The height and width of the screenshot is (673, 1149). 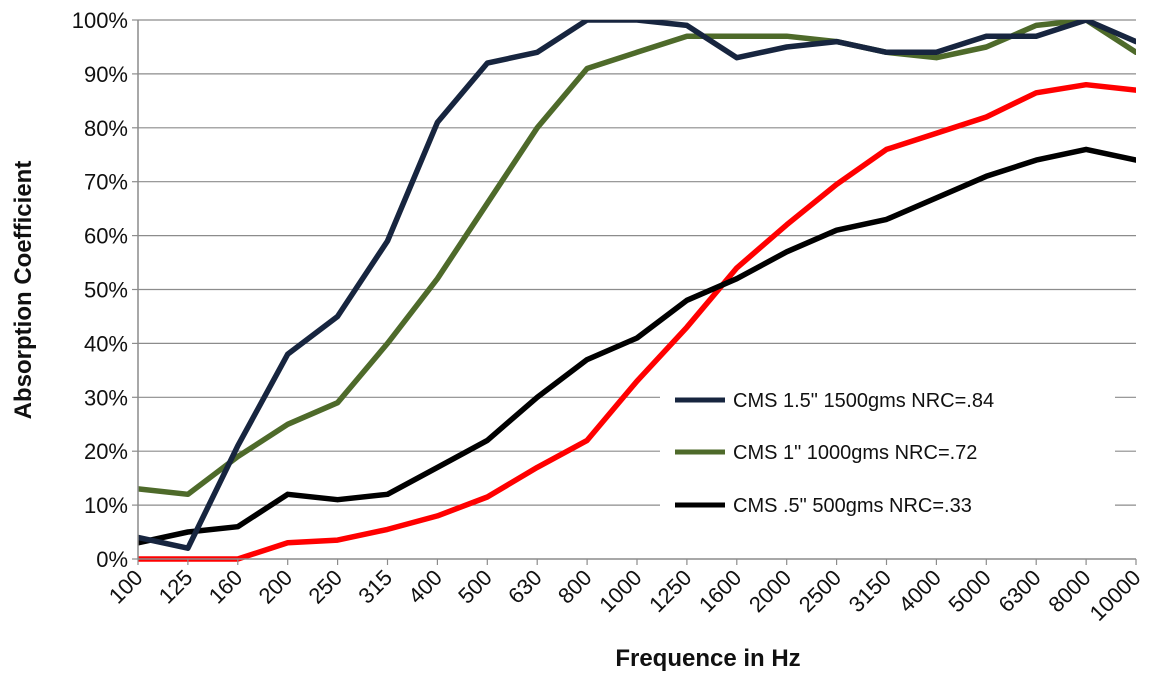 What do you see at coordinates (970, 591) in the screenshot?
I see `x-tick-label: 5000` at bounding box center [970, 591].